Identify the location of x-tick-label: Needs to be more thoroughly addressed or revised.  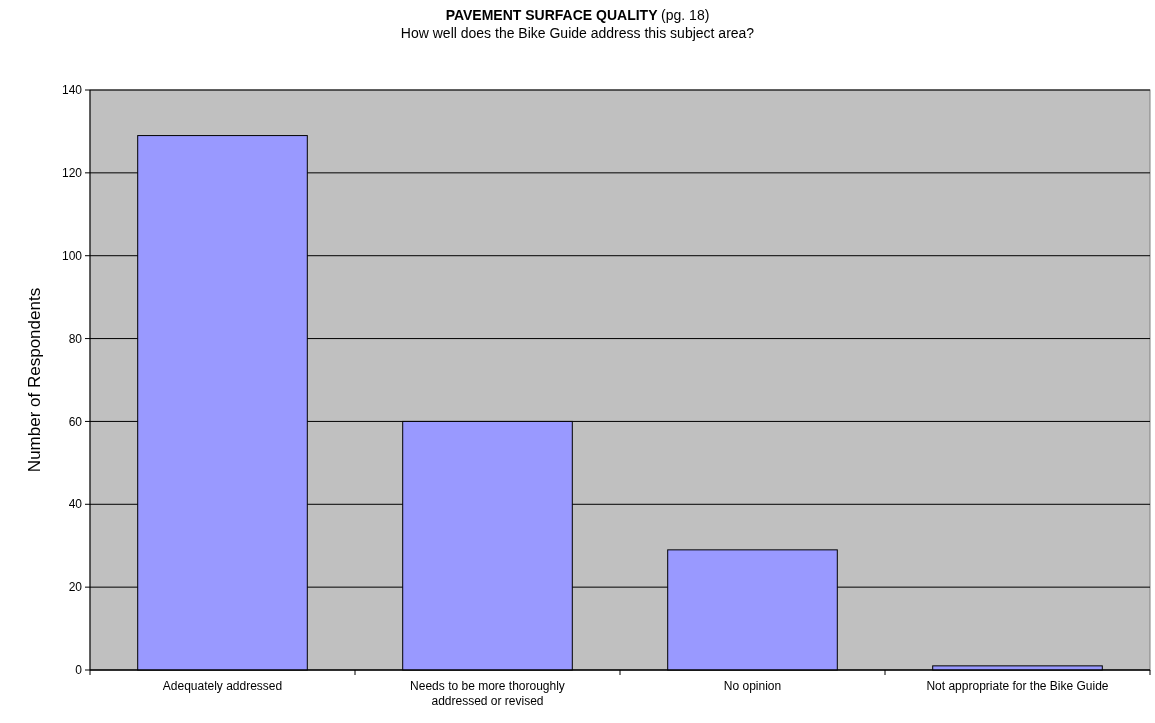
(487, 693).